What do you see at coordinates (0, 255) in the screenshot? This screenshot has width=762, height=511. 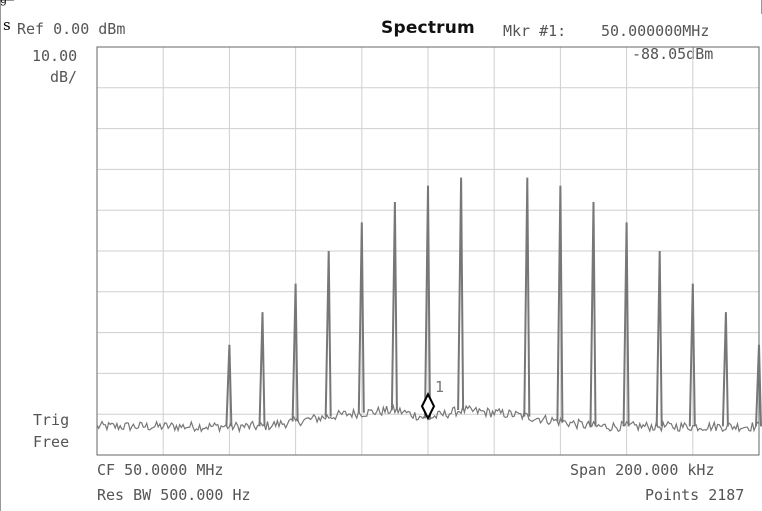 I see `frame-left-edge` at bounding box center [0, 255].